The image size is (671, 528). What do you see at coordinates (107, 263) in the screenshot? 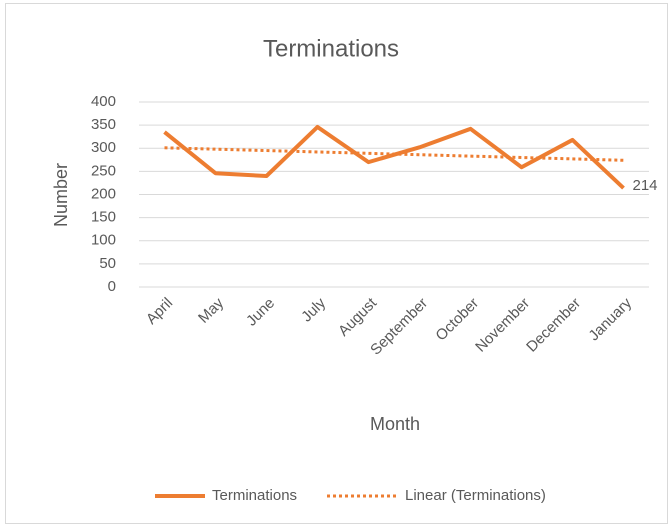
I see `y-tick-label: 50` at bounding box center [107, 263].